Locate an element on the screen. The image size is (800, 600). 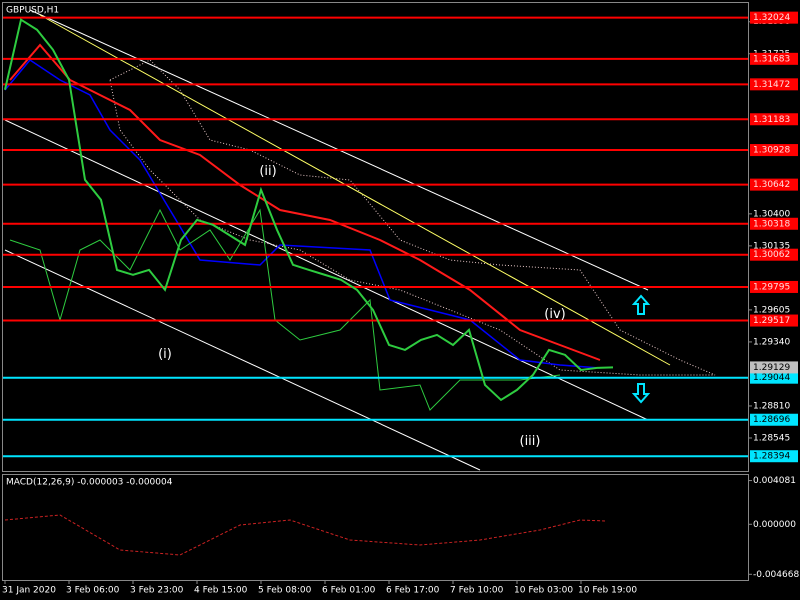
time-label: 31 Jan 2020 is located at coordinates (29, 591).